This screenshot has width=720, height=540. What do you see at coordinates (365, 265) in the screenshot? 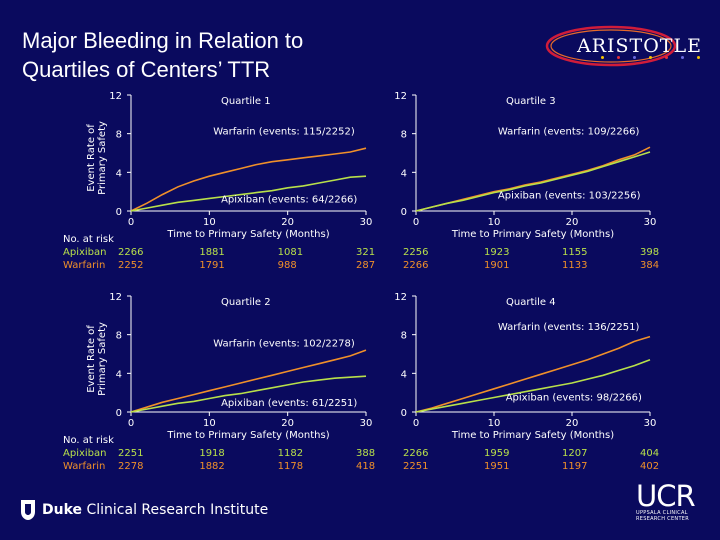
I see `at-risk-warfarin-value: 287` at bounding box center [365, 265].